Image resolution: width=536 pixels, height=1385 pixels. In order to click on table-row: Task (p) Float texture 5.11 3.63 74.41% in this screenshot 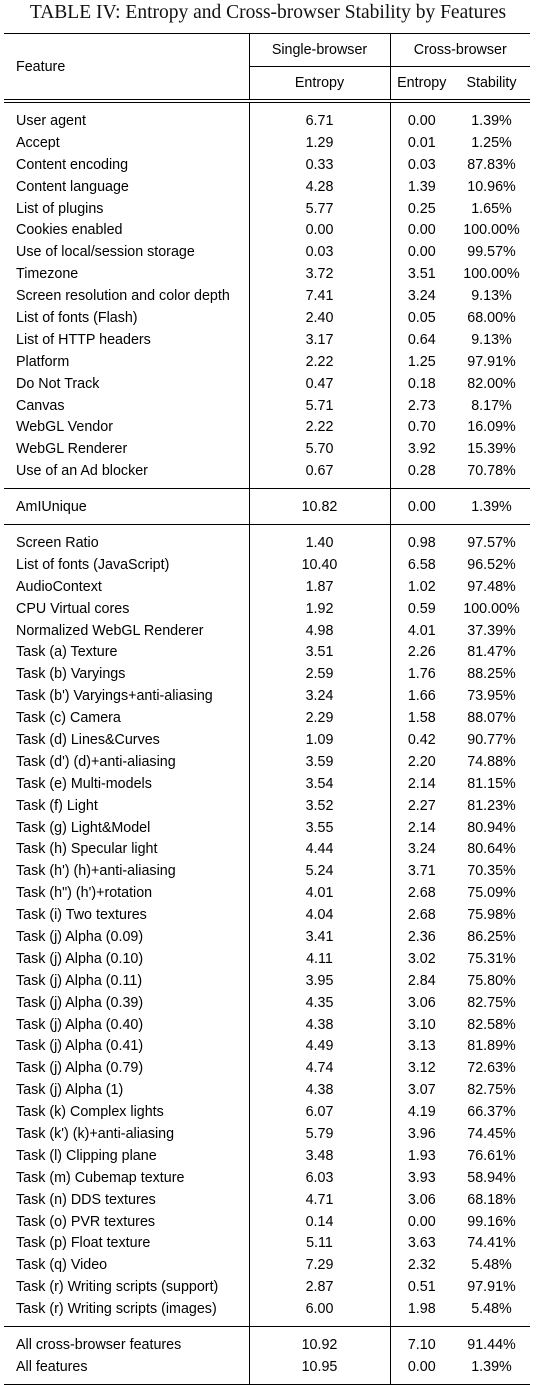, I will do `click(267, 1243)`.